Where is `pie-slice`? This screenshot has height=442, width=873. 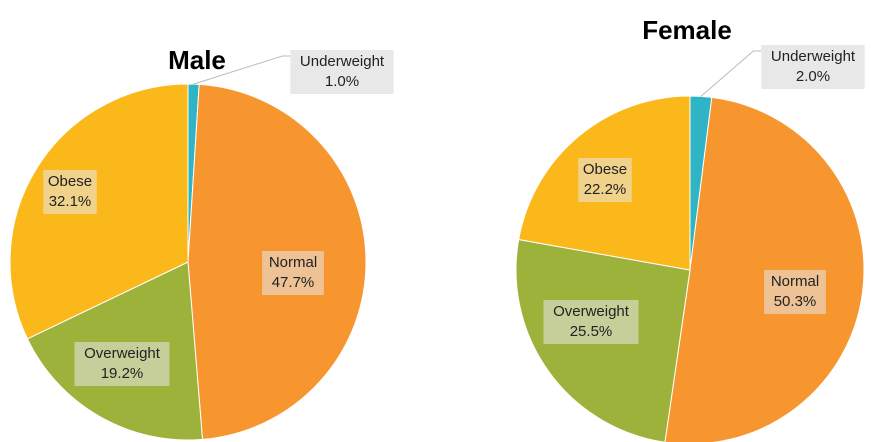 pie-slice is located at coordinates (99, 211).